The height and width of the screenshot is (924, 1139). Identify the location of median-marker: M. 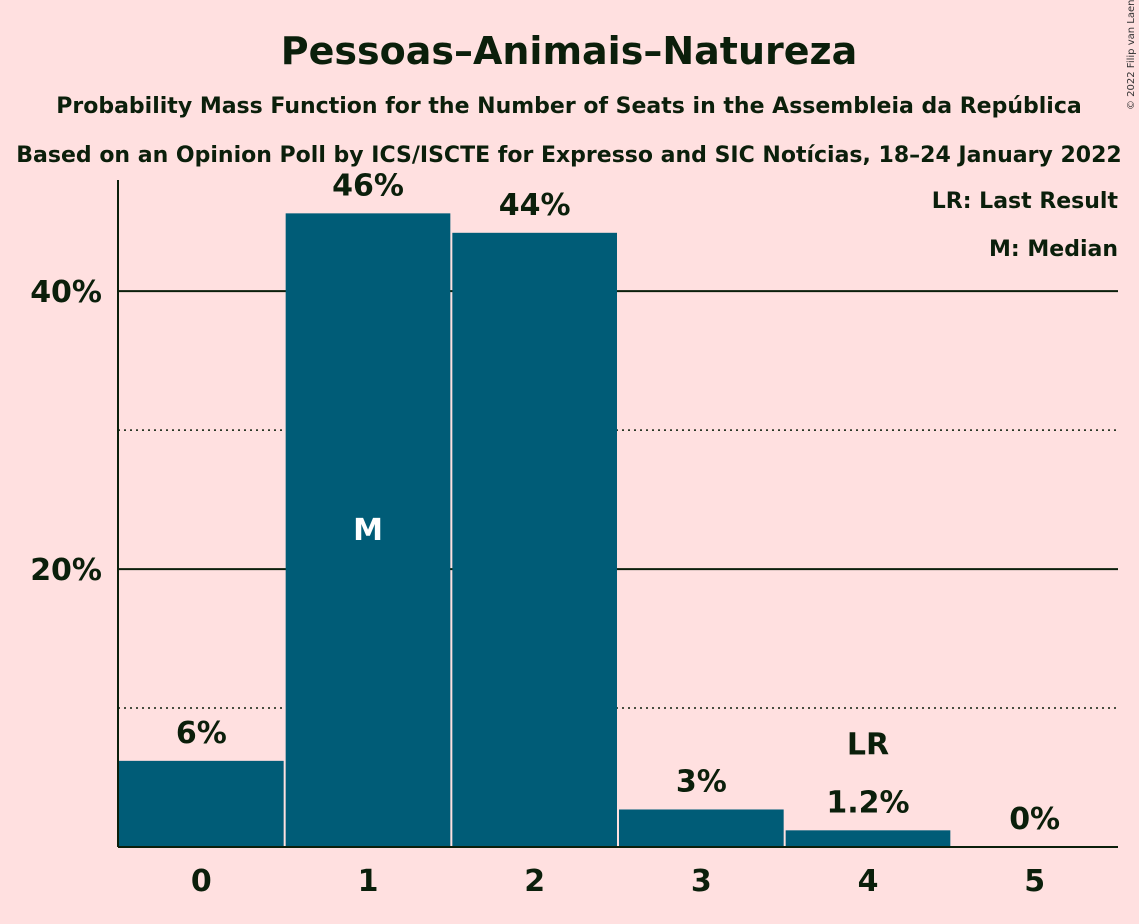
(368, 530).